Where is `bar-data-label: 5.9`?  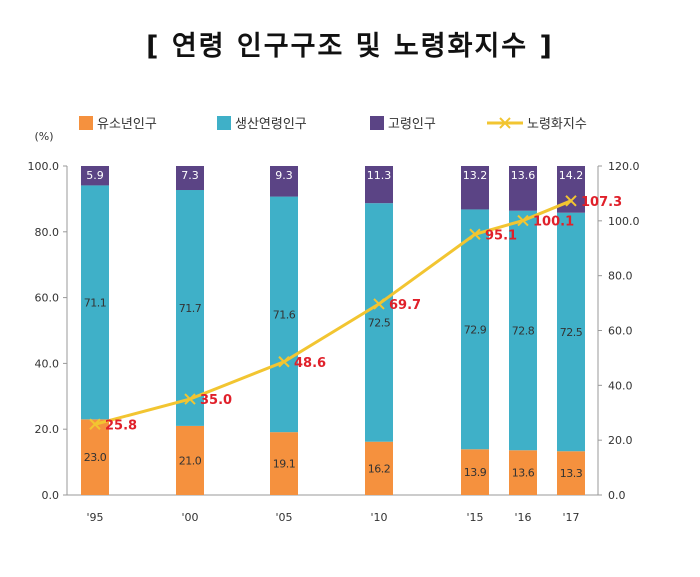 bar-data-label: 5.9 is located at coordinates (95, 175).